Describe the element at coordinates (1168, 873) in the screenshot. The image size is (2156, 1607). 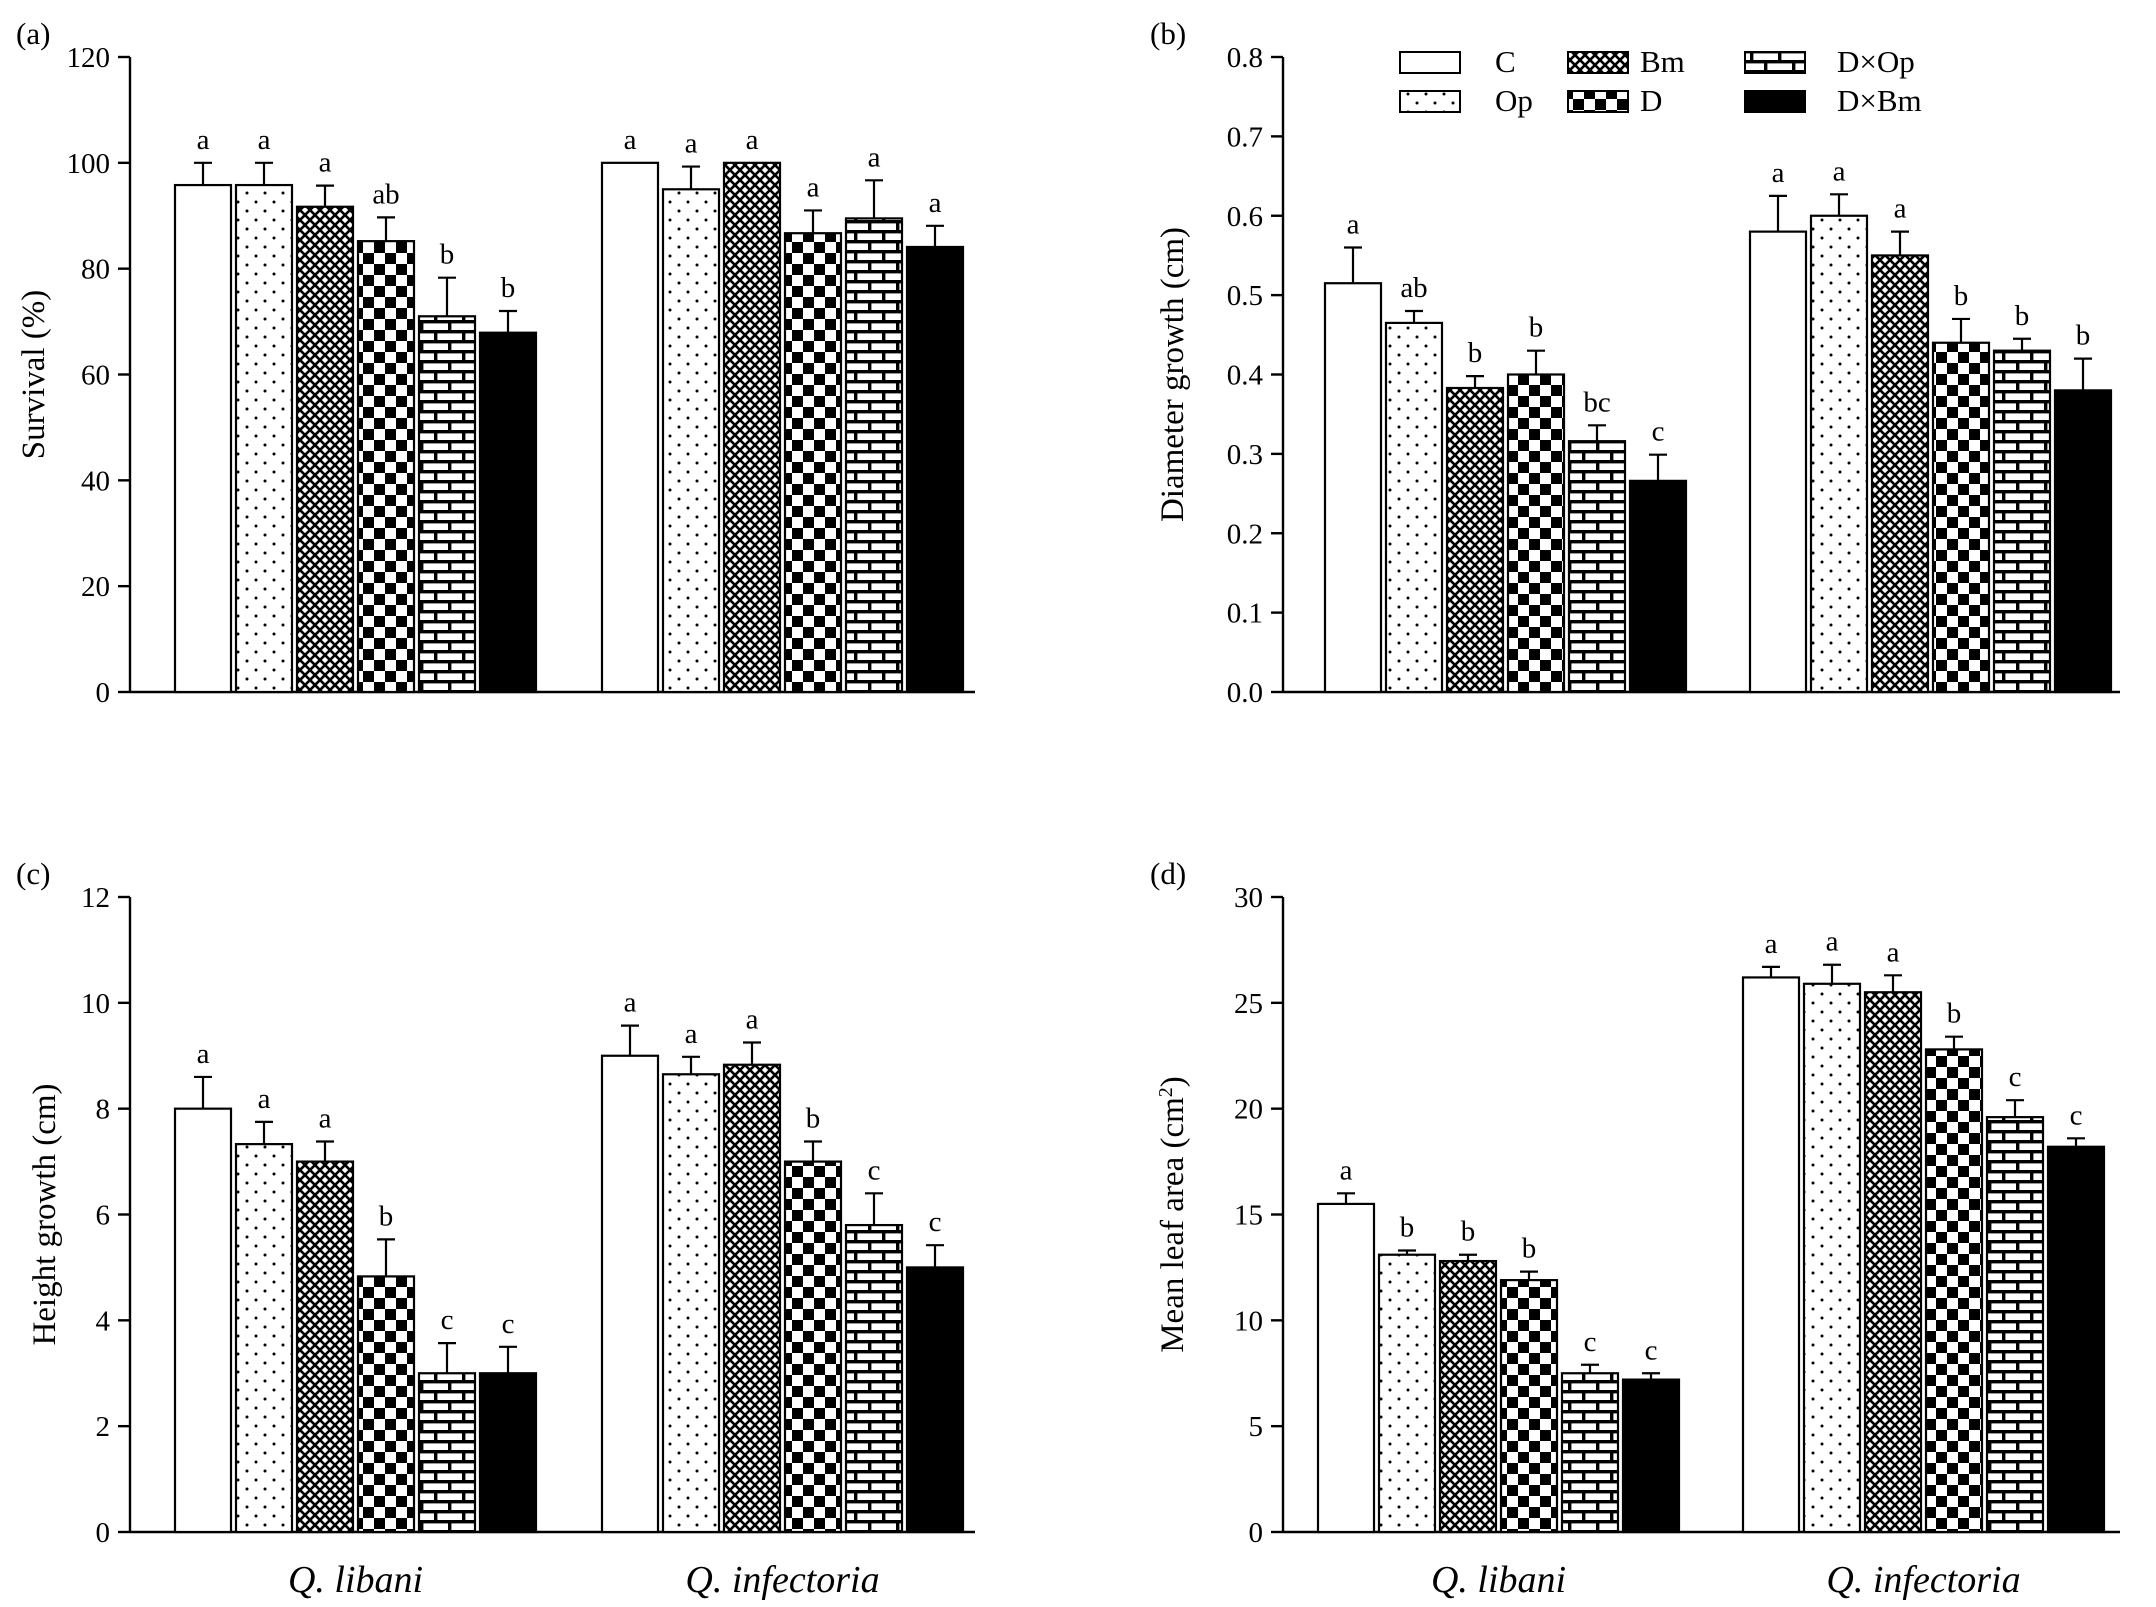
I see `panel-label: (d)` at that location.